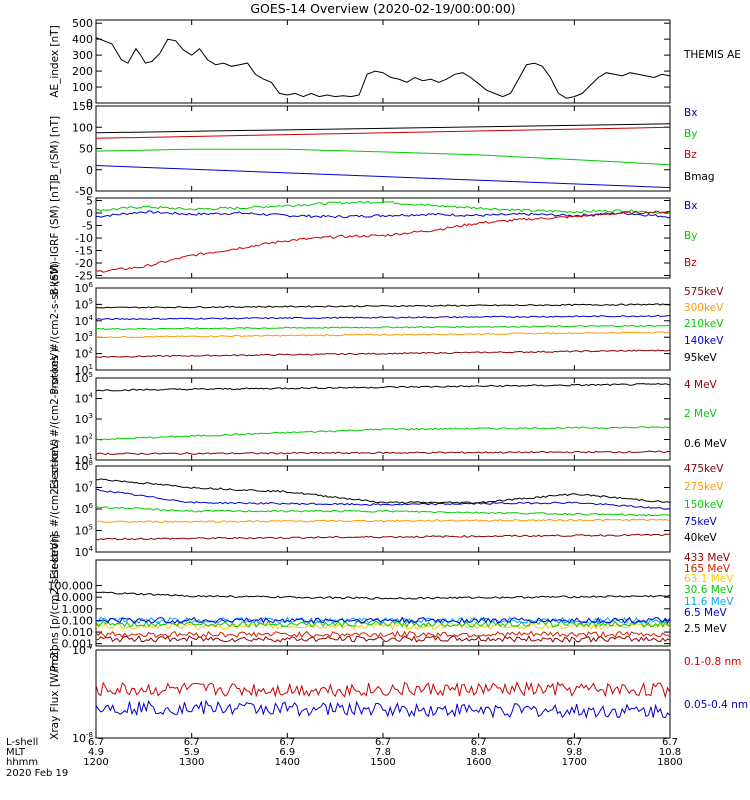 The width and height of the screenshot is (750, 800). What do you see at coordinates (84, 337) in the screenshot?
I see `y-tick-label: 103` at bounding box center [84, 337].